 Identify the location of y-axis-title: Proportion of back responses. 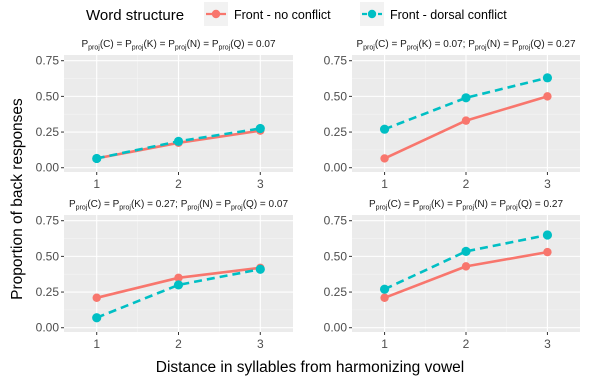
(17, 199).